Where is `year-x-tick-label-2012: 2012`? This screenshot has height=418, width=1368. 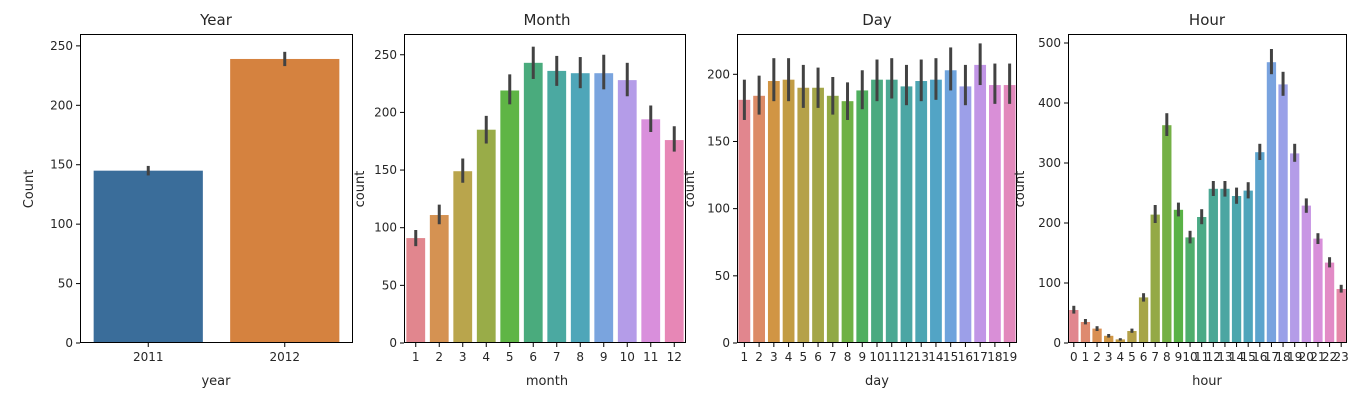
year-x-tick-label-2012: 2012 is located at coordinates (284, 357).